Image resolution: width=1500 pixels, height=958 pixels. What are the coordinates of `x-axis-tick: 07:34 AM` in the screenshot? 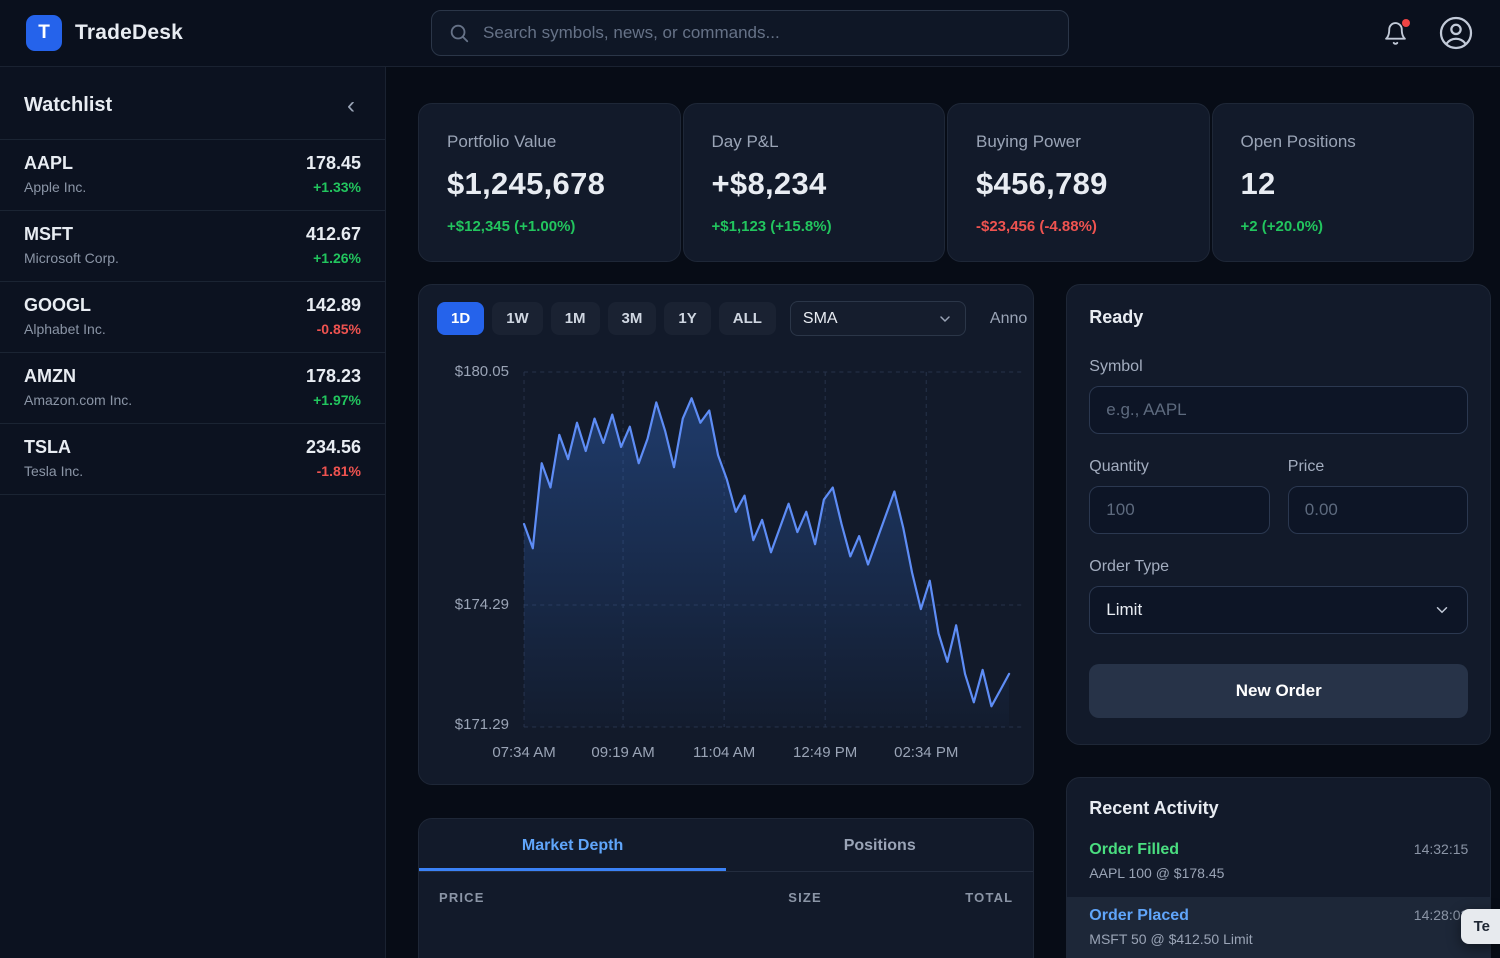 It's located at (524, 752).